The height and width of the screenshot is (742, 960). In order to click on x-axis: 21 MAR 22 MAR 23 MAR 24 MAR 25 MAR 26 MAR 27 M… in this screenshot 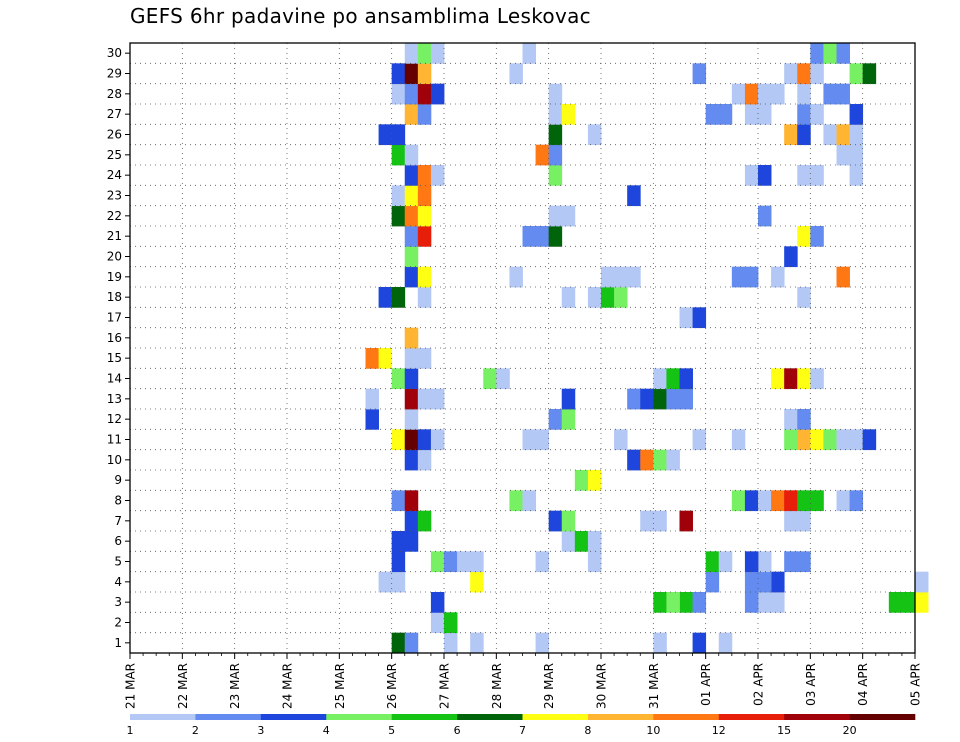, I will do `click(523, 681)`.